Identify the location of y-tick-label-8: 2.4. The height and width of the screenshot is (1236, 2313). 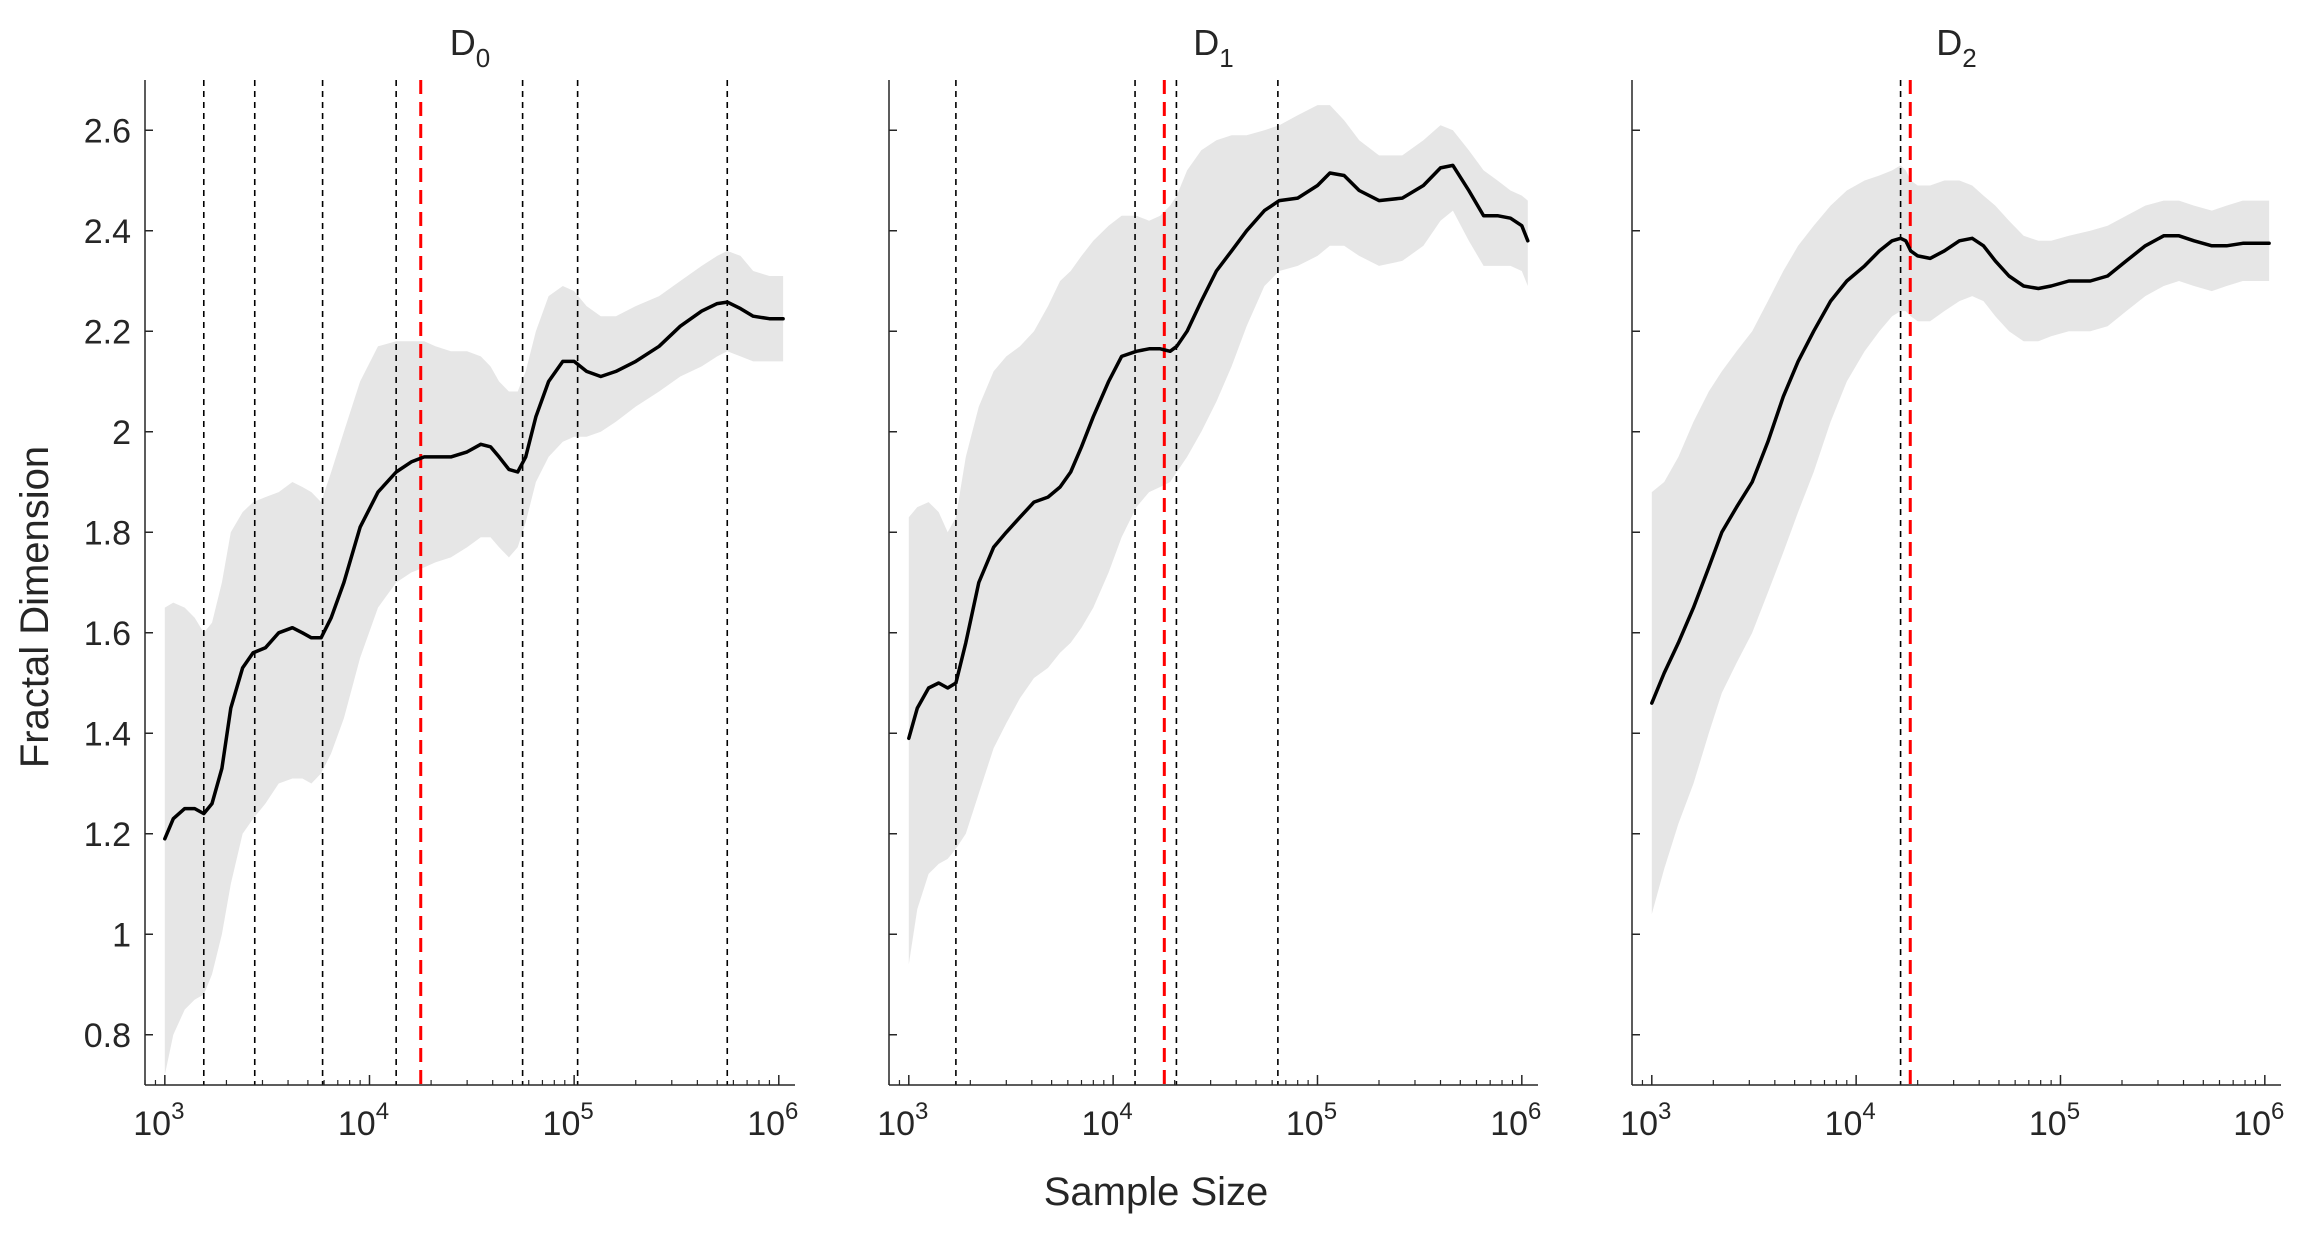
(107, 232).